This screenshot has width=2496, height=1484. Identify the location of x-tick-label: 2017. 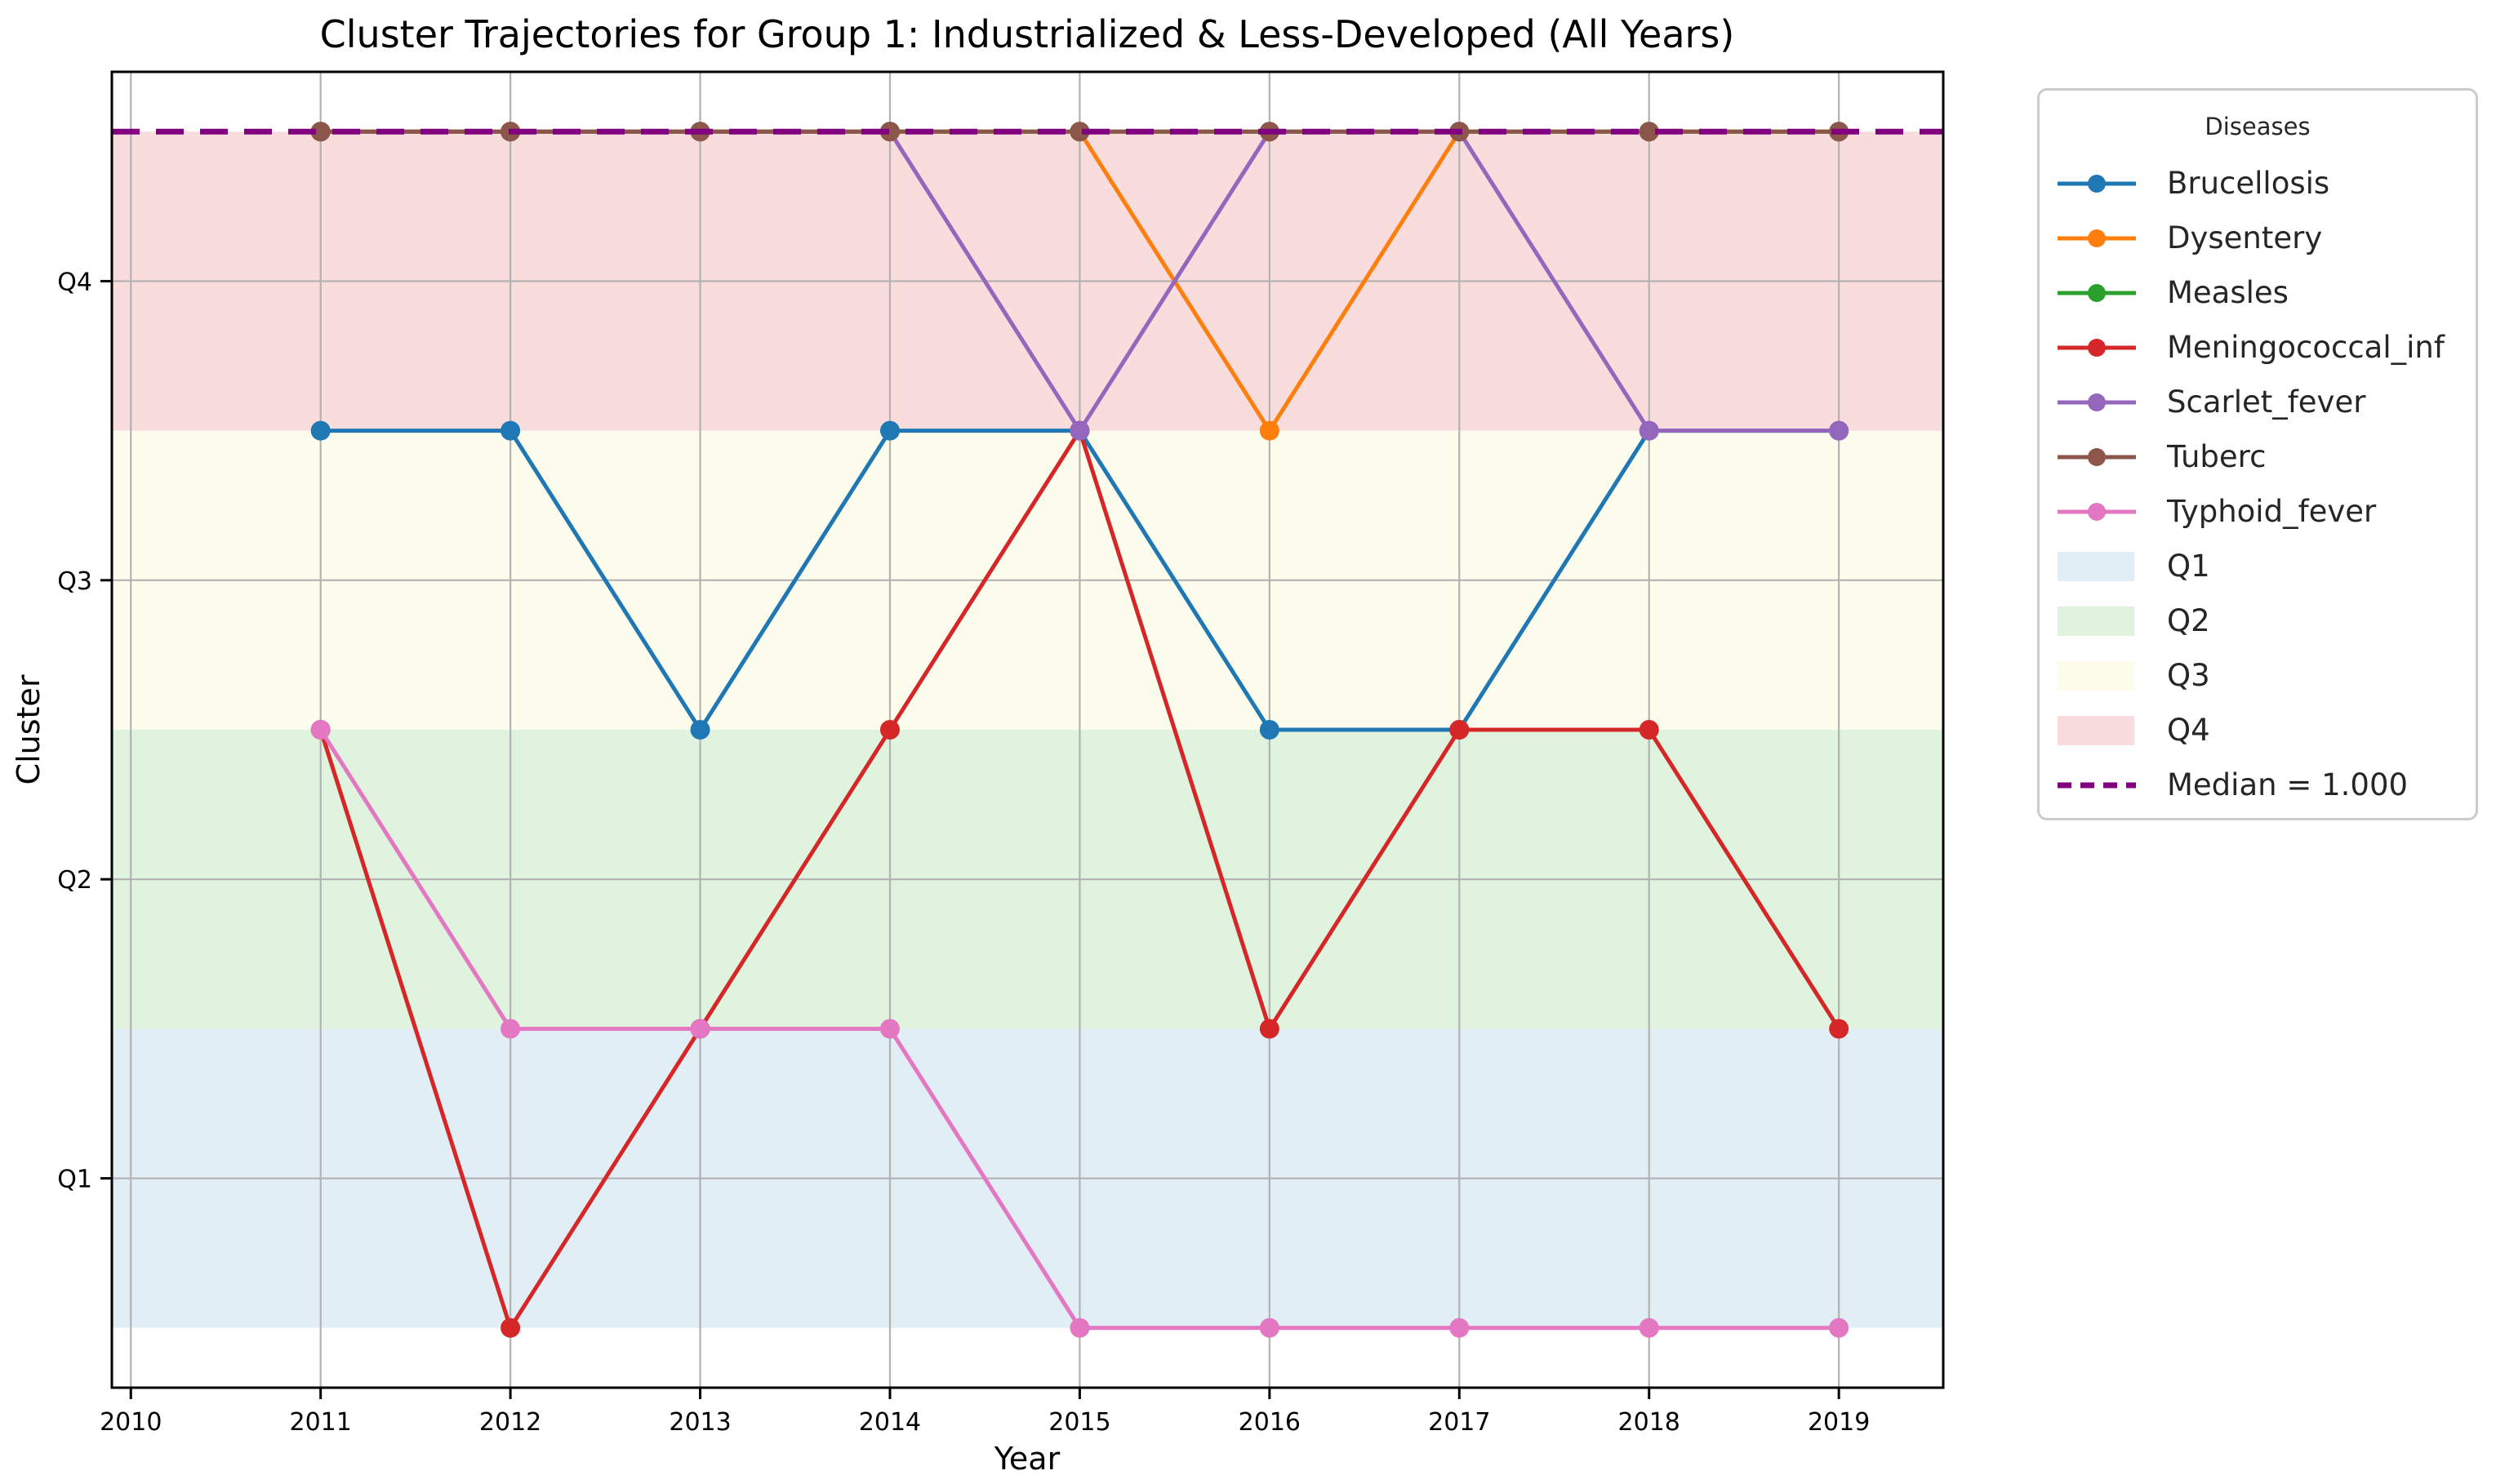
(1459, 1422).